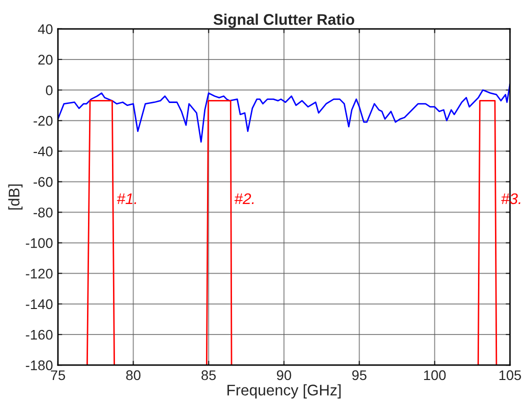 The height and width of the screenshot is (407, 522). Describe the element at coordinates (39, 304) in the screenshot. I see `y-tick-label: -140` at that location.